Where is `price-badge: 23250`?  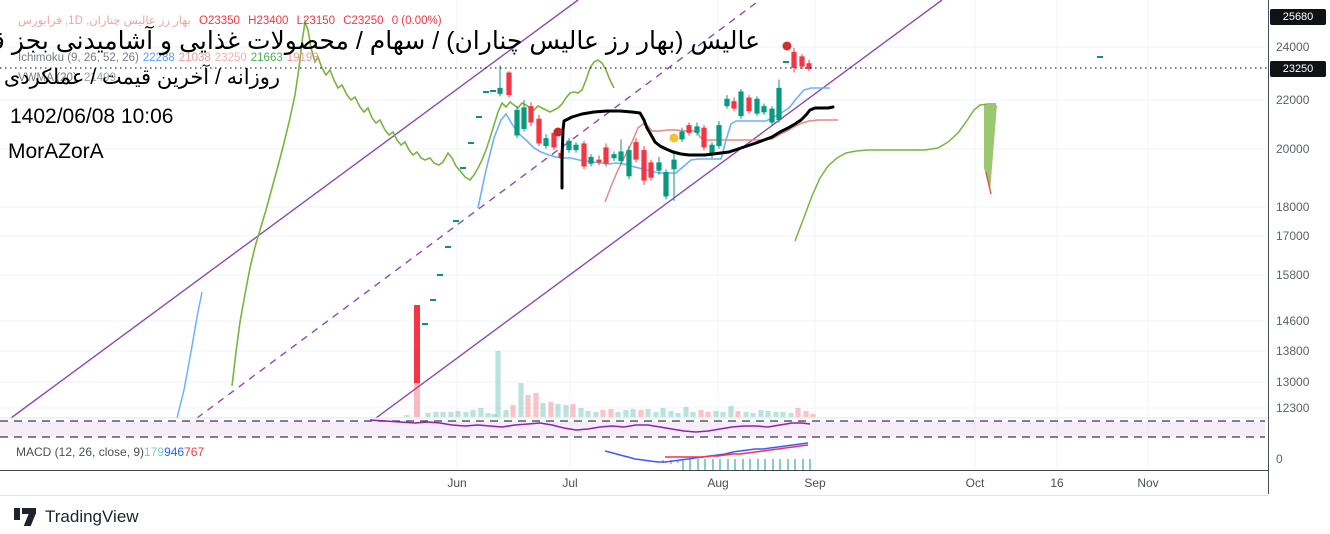
price-badge: 23250 is located at coordinates (1298, 69).